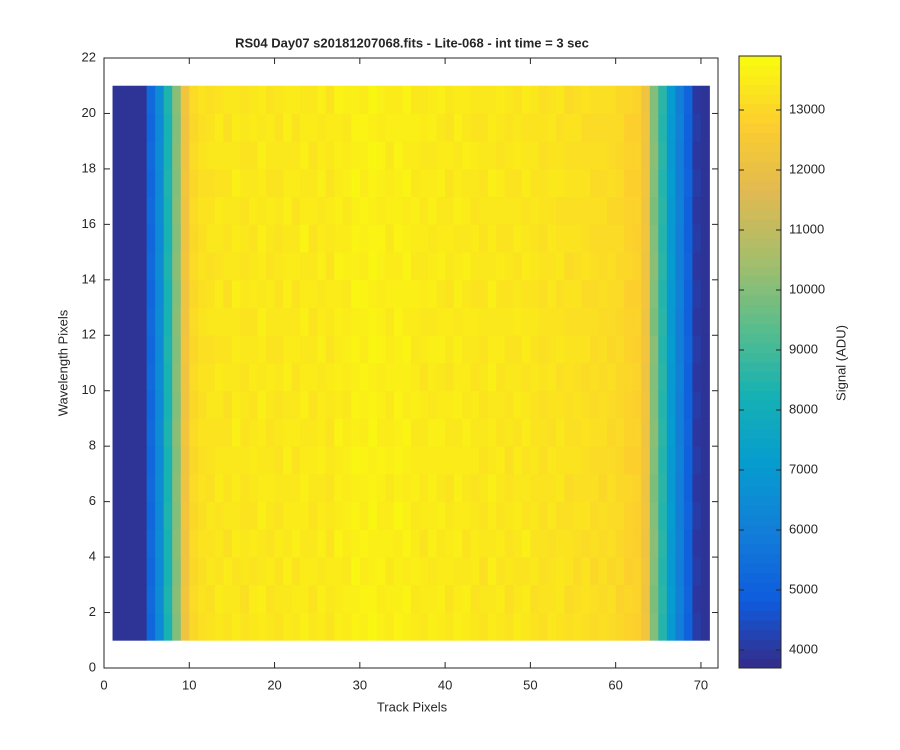 This screenshot has height=750, width=900. Describe the element at coordinates (760, 223) in the screenshot. I see `colorbar-segment` at that location.